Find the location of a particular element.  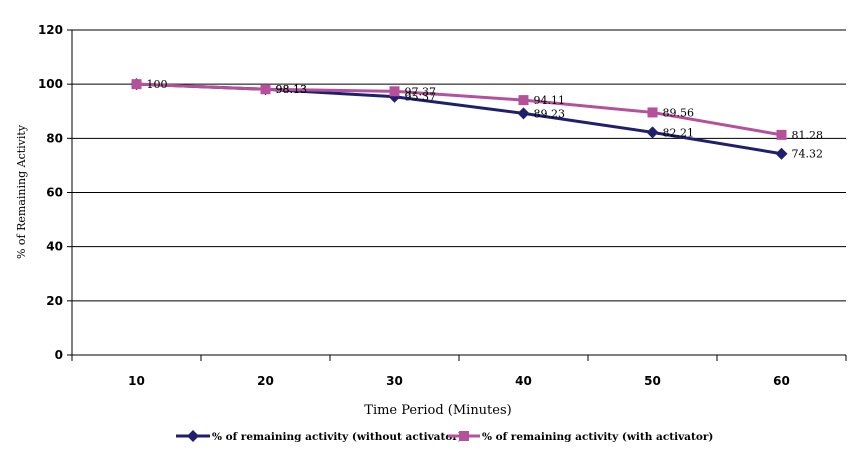

x-tick-label: 20 is located at coordinates (265, 381).